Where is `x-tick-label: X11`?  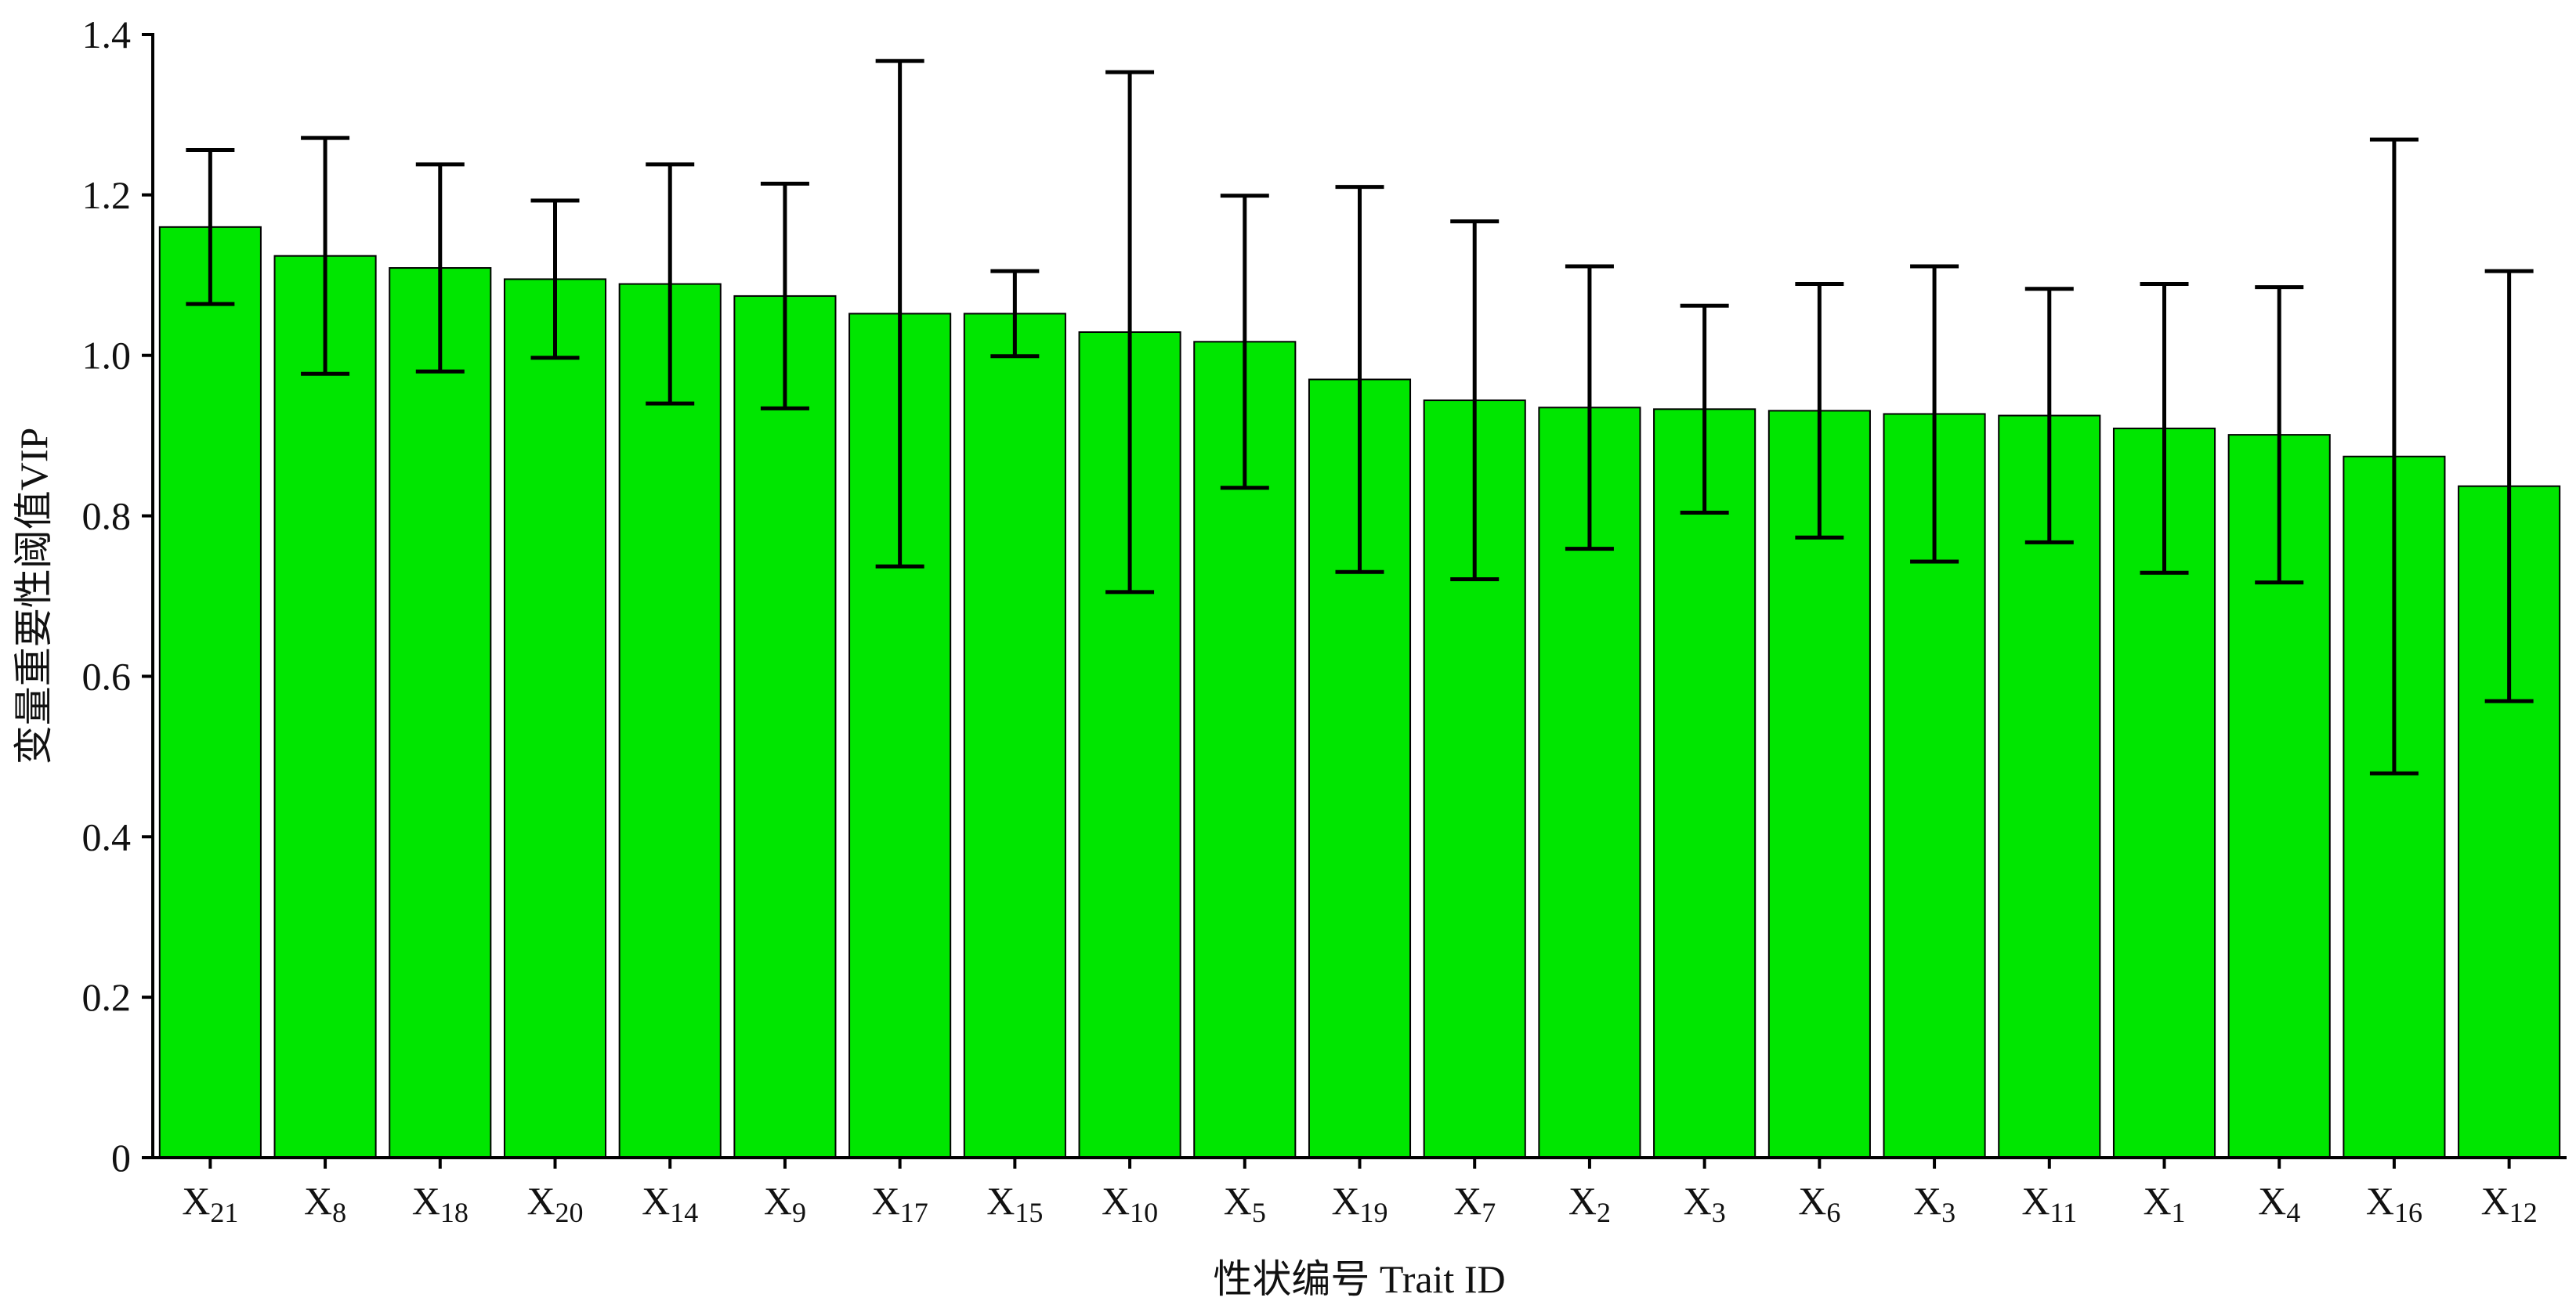 x-tick-label: X11 is located at coordinates (2049, 1203).